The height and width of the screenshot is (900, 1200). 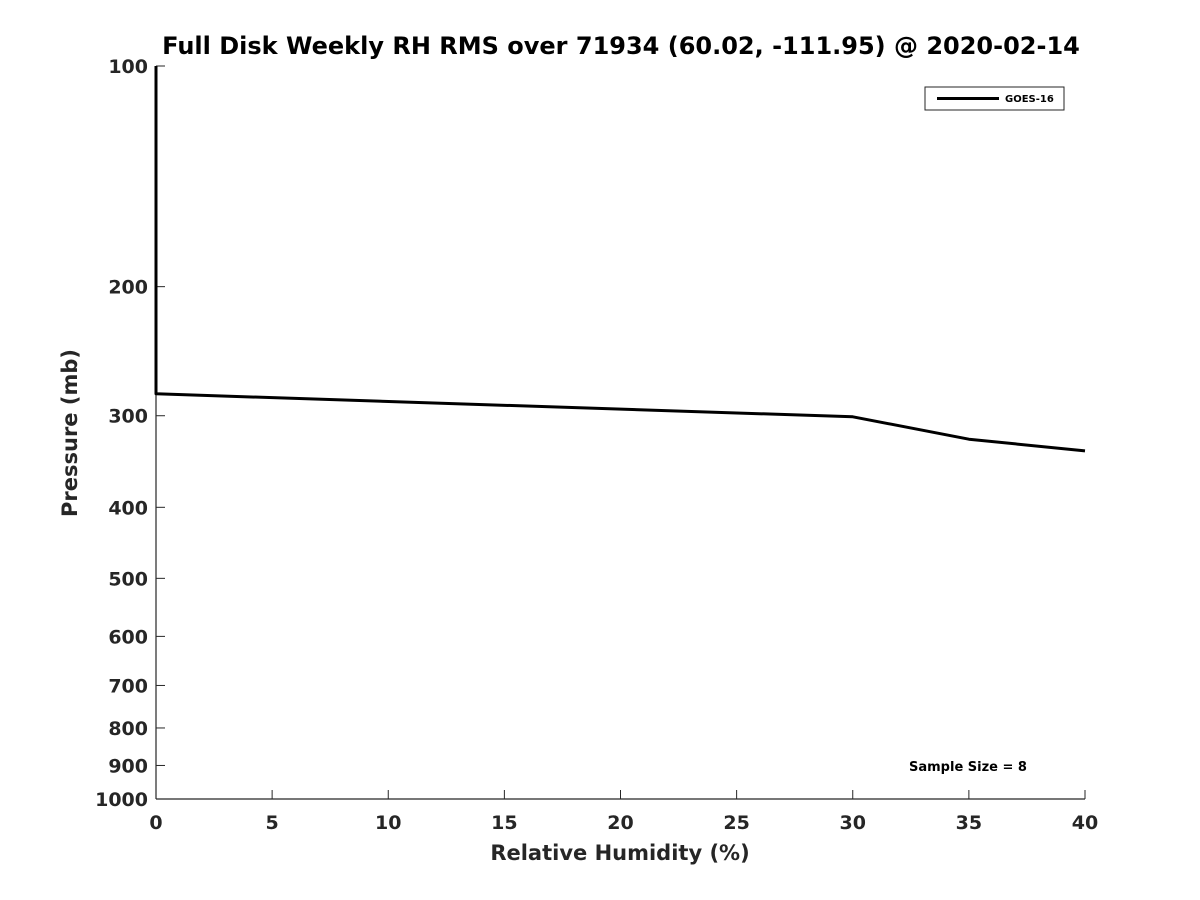 I want to click on x-tick-label: 30, so click(x=853, y=823).